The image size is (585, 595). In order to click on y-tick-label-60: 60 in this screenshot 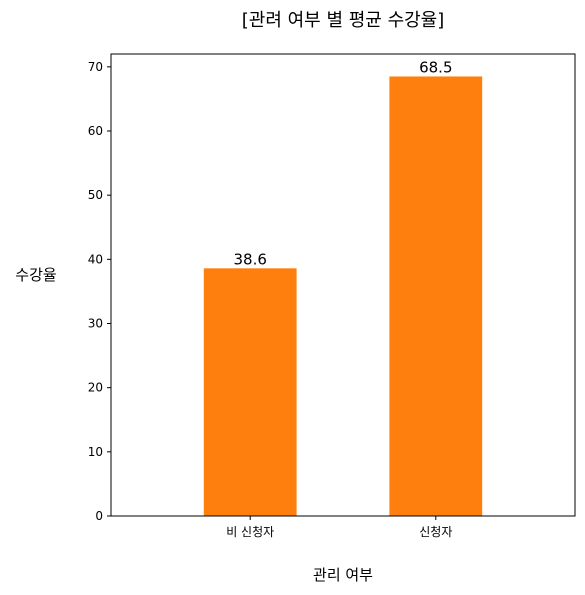, I will do `click(95, 131)`.